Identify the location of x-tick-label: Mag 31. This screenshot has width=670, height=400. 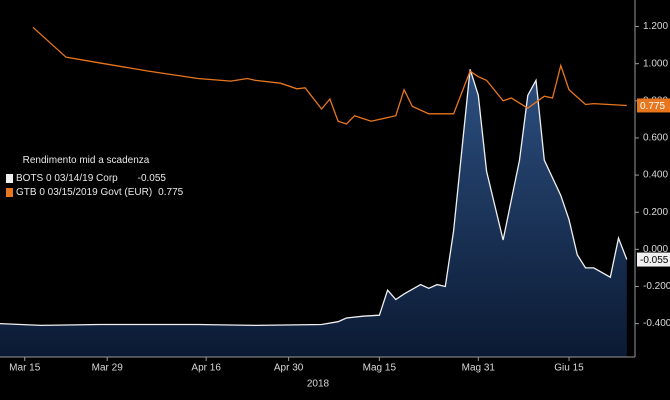
(479, 368).